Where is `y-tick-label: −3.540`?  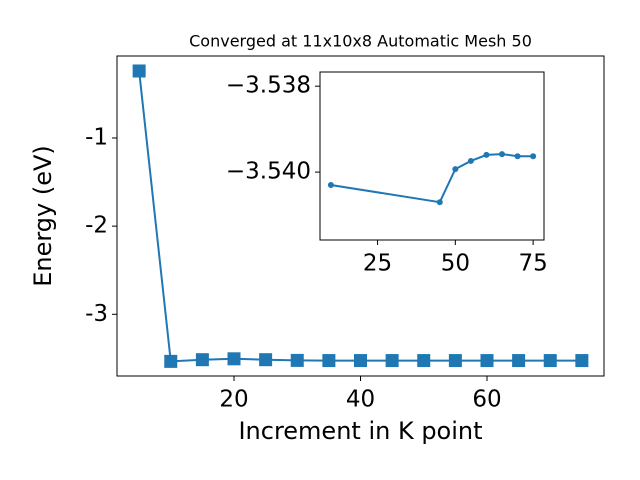
y-tick-label: −3.540 is located at coordinates (268, 172).